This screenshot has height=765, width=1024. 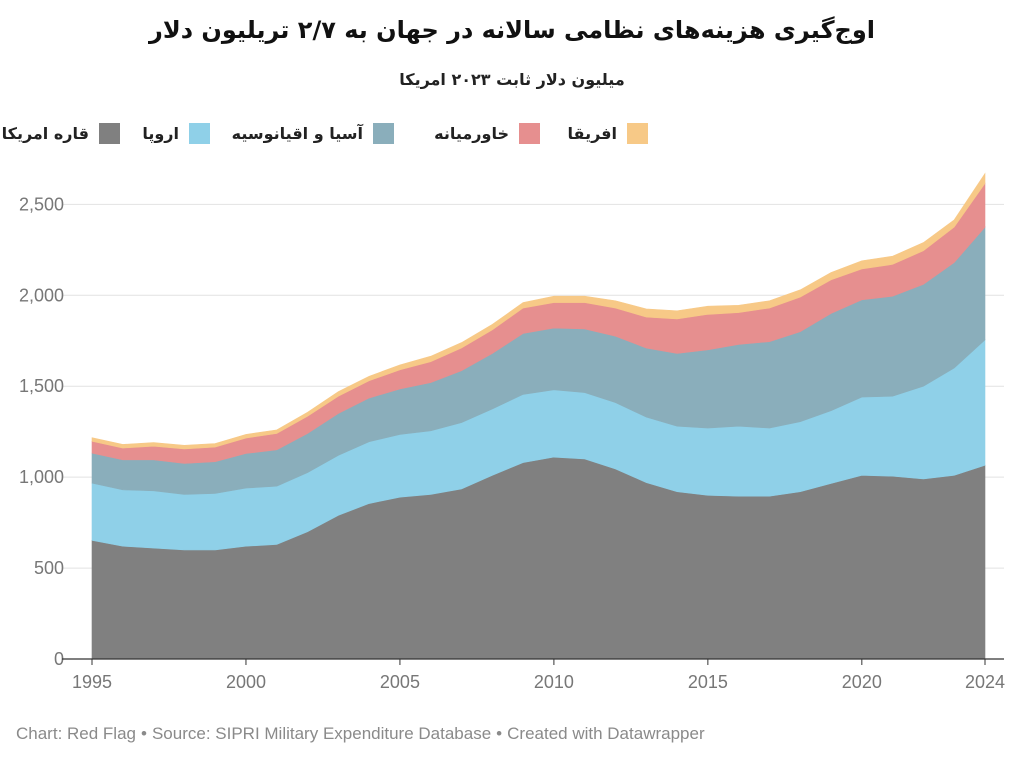 I want to click on x-tick-label: 2024, so click(x=985, y=682).